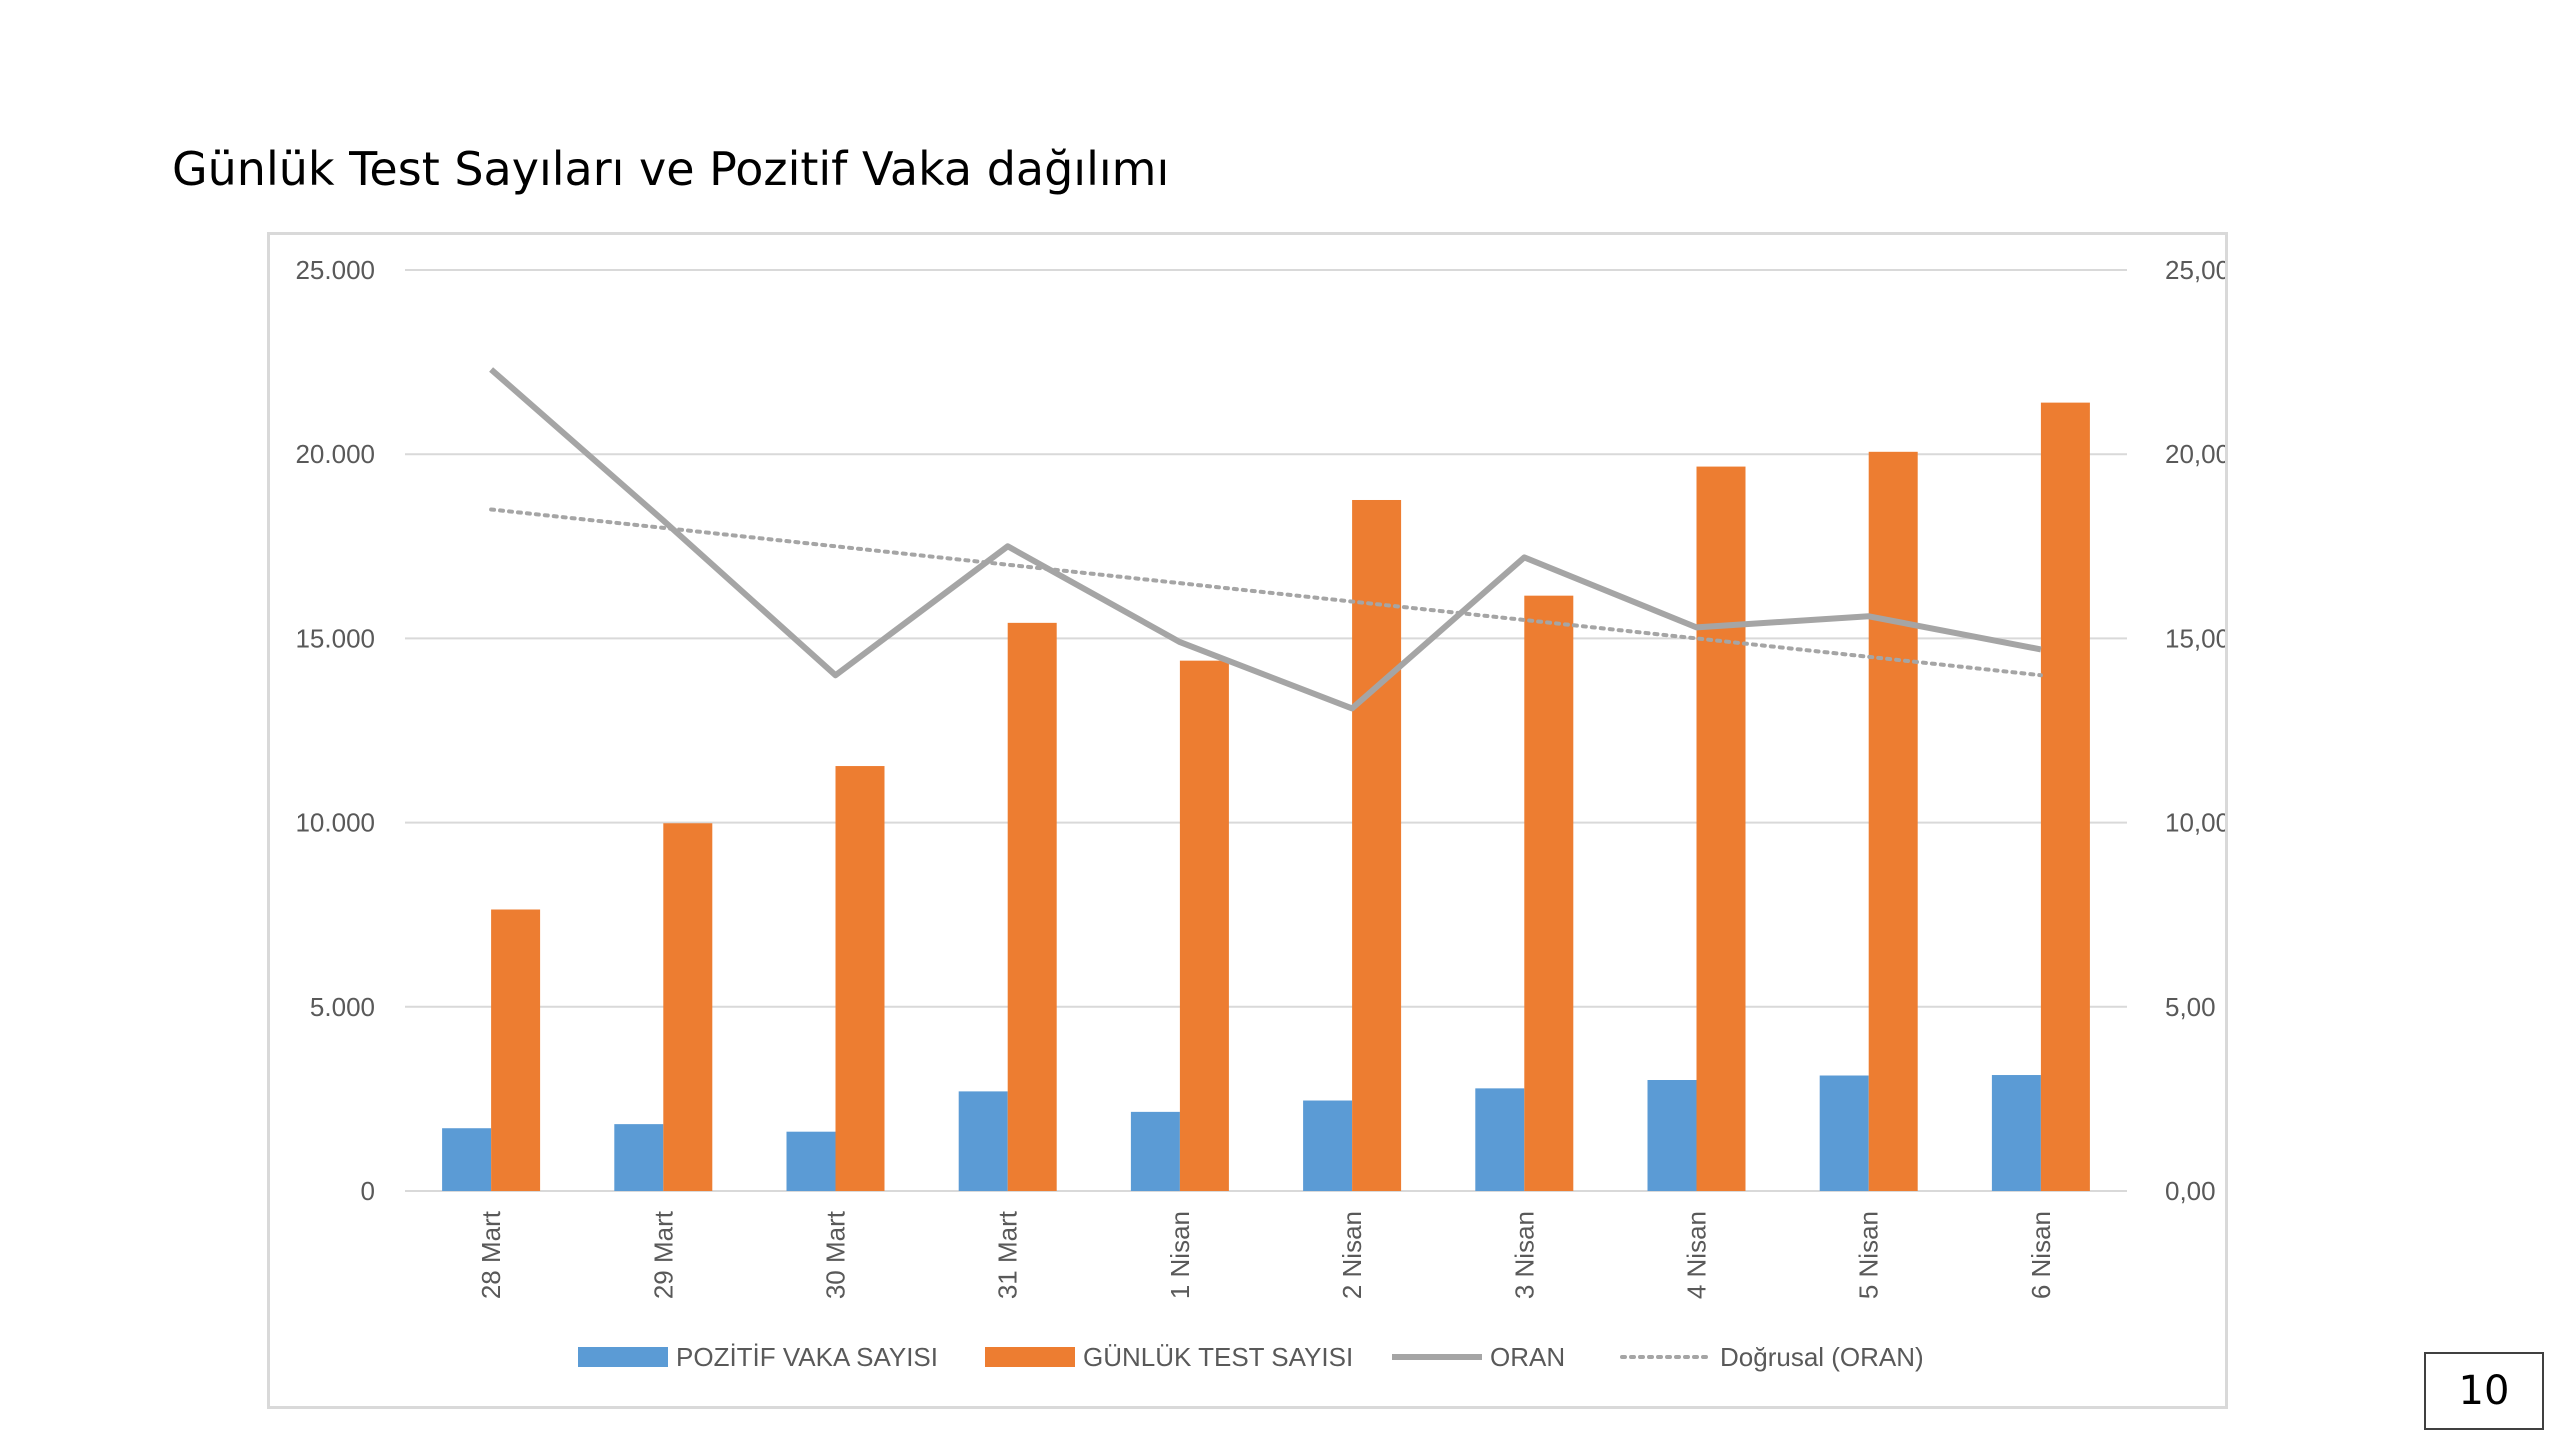 The height and width of the screenshot is (1440, 2560). Describe the element at coordinates (1822, 1357) in the screenshot. I see `legend-label: Doğrusal (ORAN)` at that location.